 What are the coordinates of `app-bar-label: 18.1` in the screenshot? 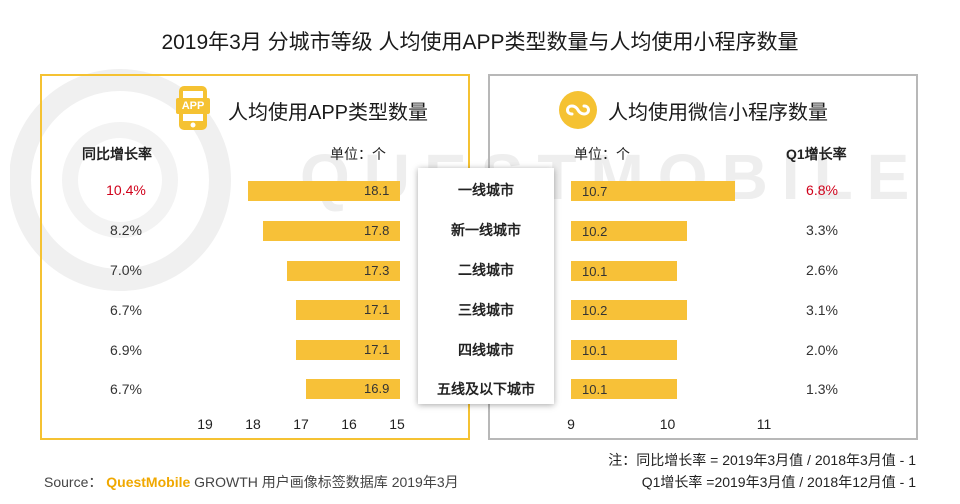 It's located at (377, 190).